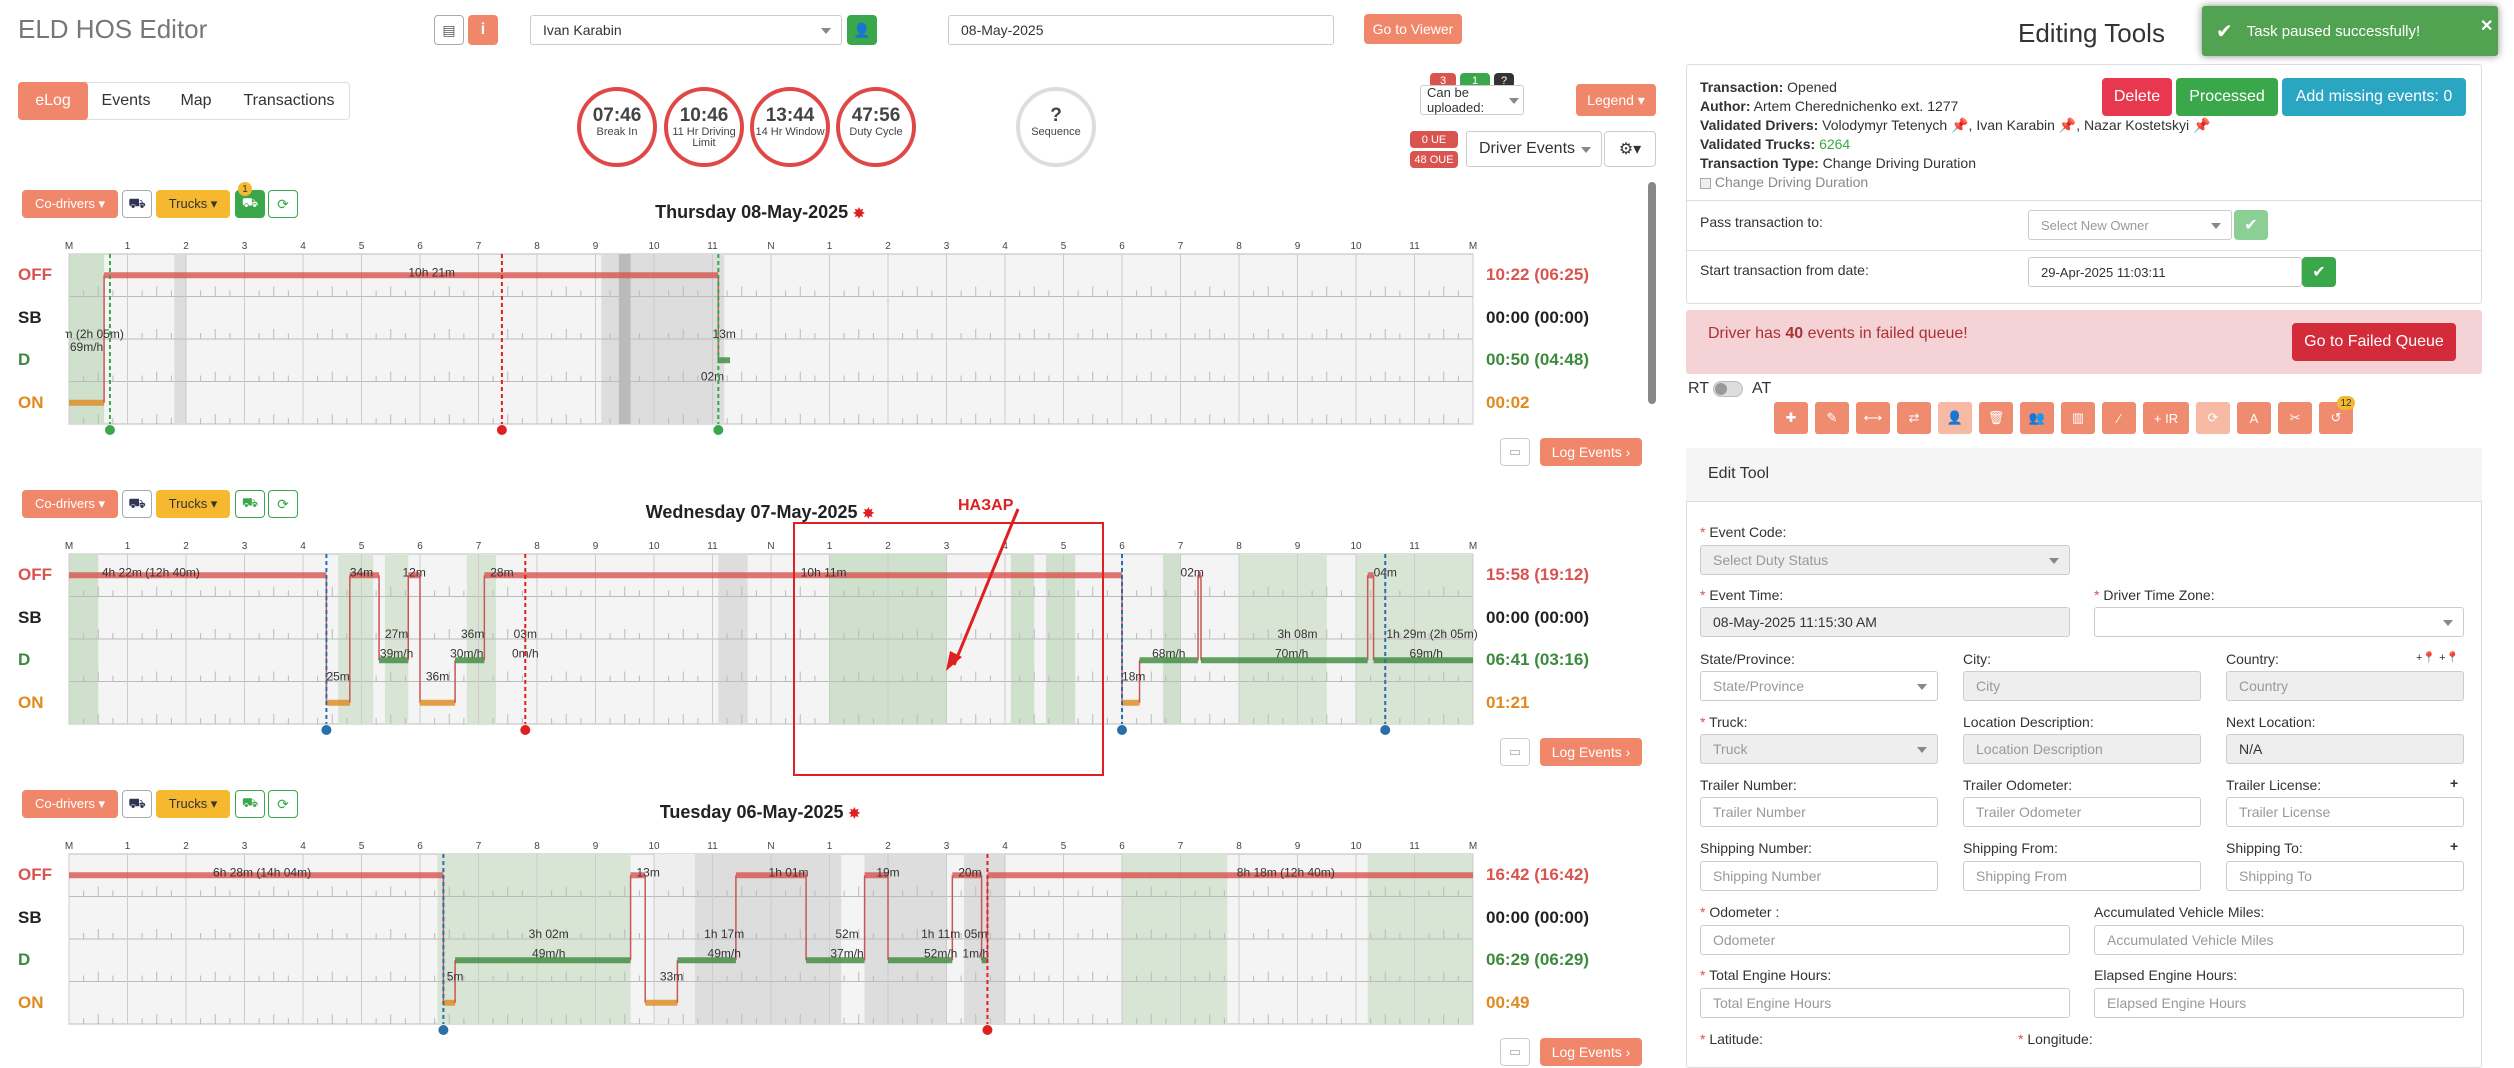 The image size is (2514, 1068). Describe the element at coordinates (1819, 749) in the screenshot. I see `truck-select: Truck` at that location.